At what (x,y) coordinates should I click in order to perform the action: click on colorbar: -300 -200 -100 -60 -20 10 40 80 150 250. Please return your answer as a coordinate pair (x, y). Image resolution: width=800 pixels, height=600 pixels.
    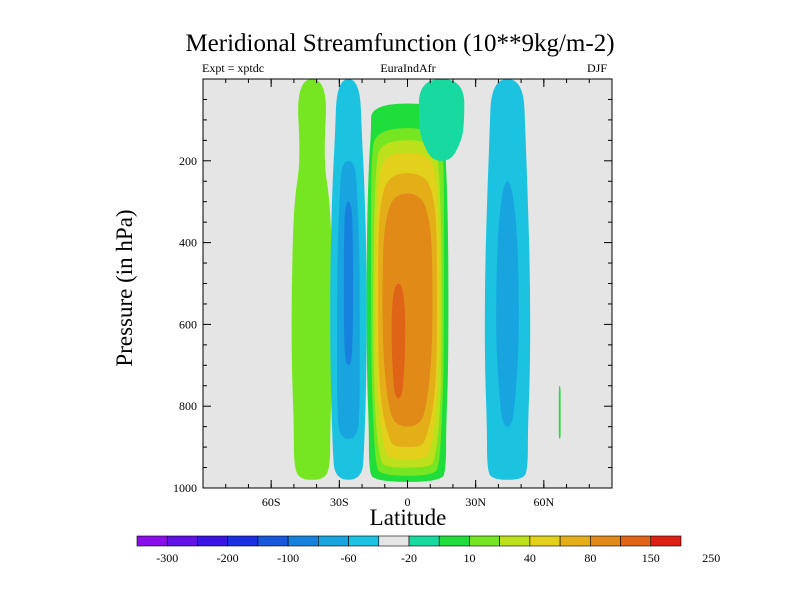
    Looking at the image, I should click on (428, 550).